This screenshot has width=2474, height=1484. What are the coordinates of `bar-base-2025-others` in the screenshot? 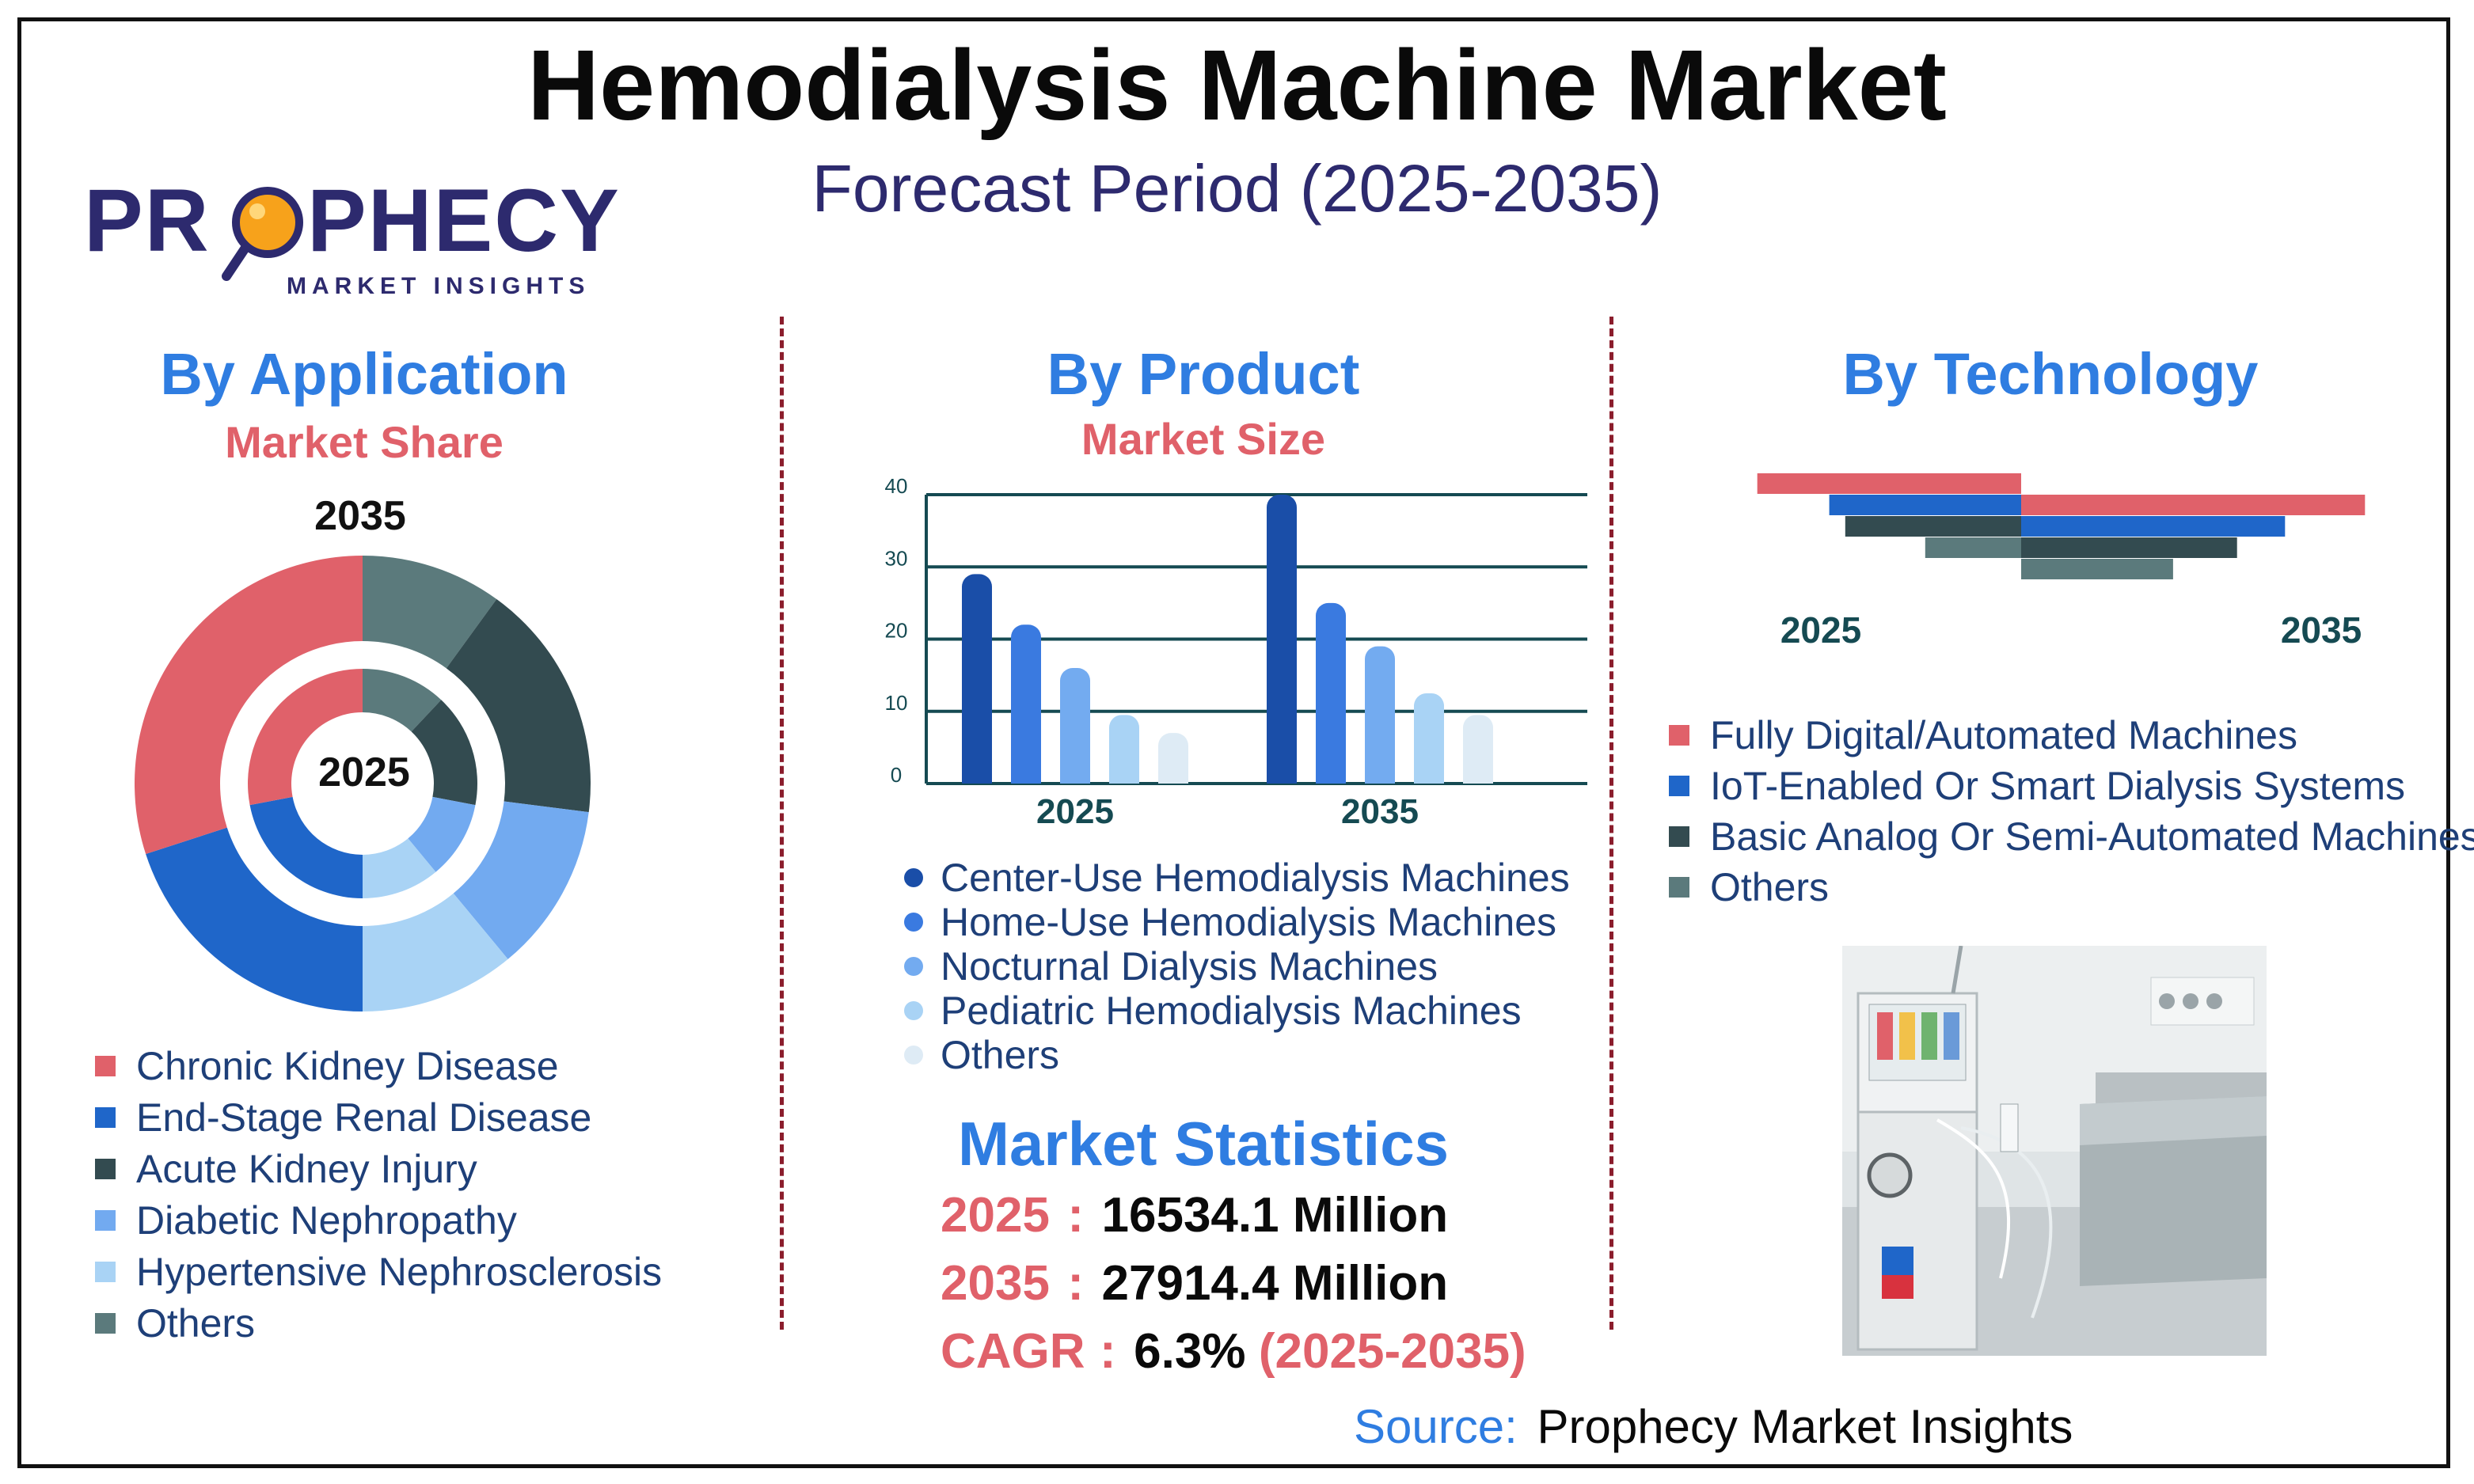 It's located at (1173, 777).